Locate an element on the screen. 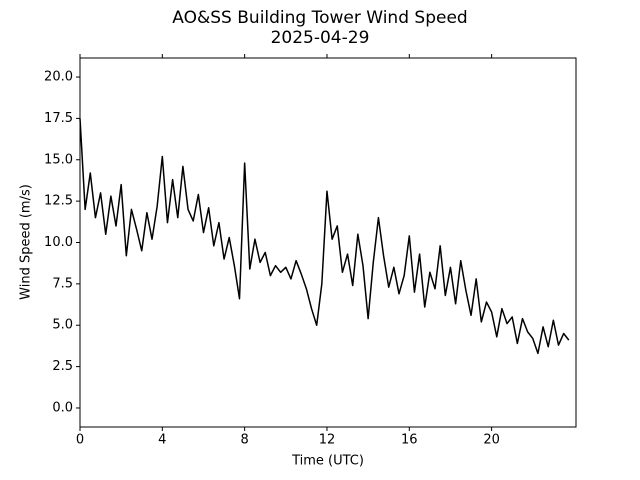  y-tick-label: 20.0 is located at coordinates (58, 77).